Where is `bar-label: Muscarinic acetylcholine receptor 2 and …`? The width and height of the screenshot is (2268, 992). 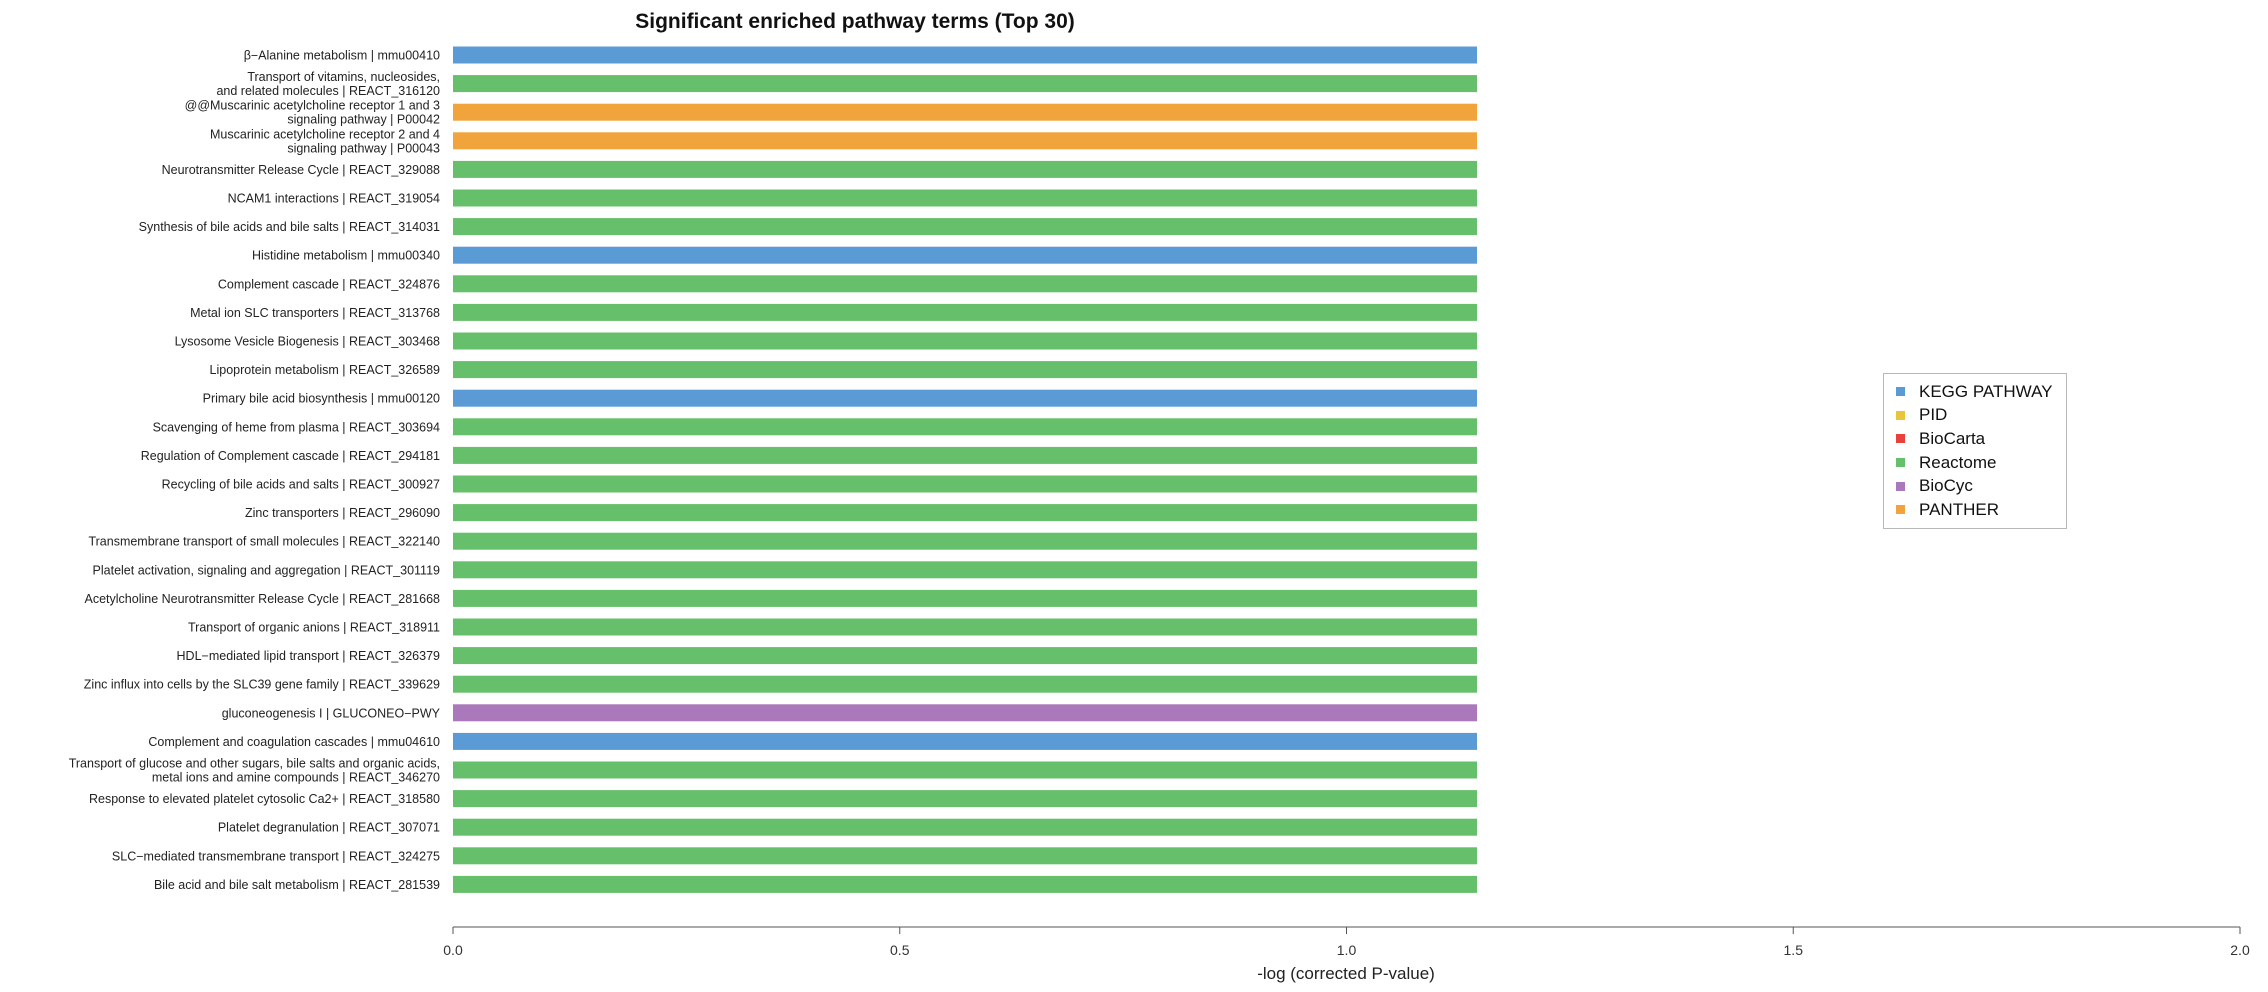 bar-label: Muscarinic acetylcholine receptor 2 and … is located at coordinates (325, 141).